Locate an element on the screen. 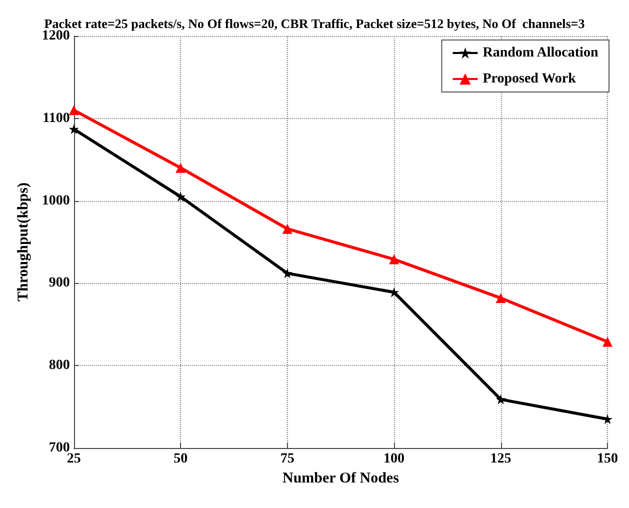 The width and height of the screenshot is (629, 508). y-tick-label: 1100 is located at coordinates (56, 118).